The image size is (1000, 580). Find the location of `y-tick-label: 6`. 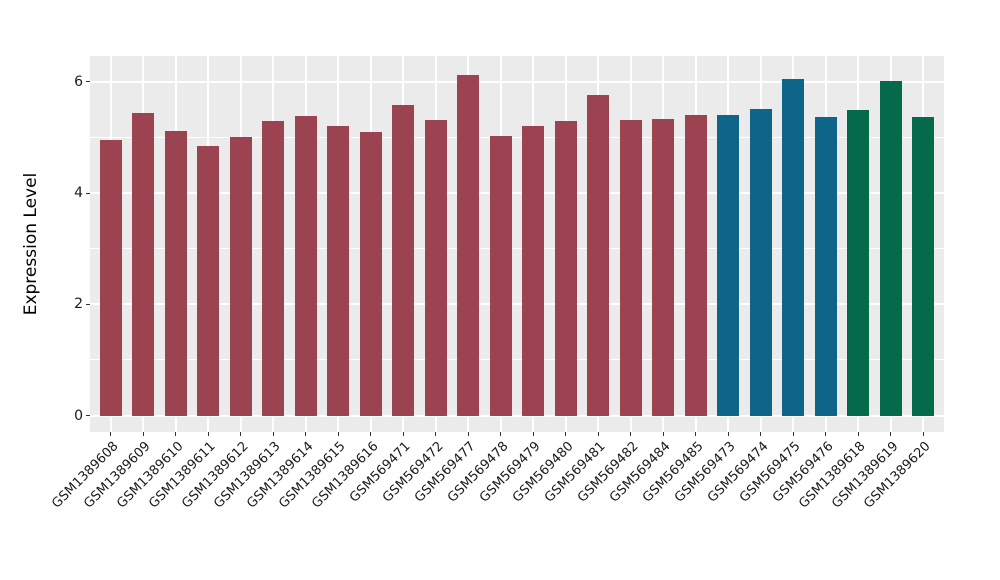

y-tick-label: 6 is located at coordinates (78, 81).